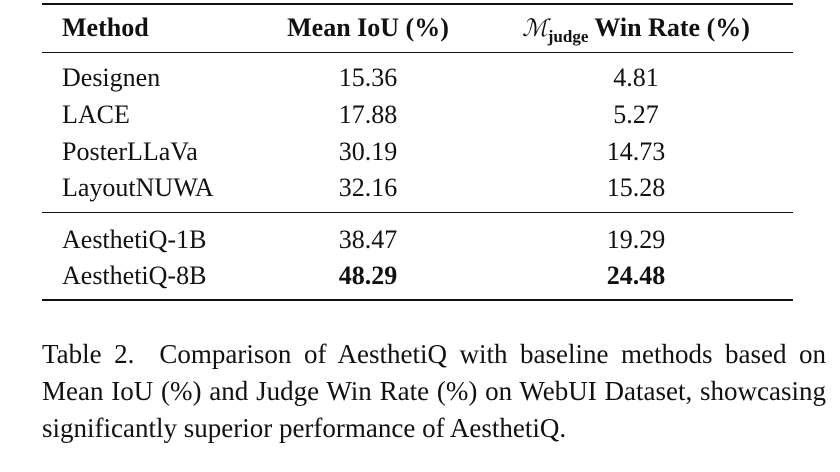 This screenshot has height=472, width=840. I want to click on subscript: judge, so click(568, 36).